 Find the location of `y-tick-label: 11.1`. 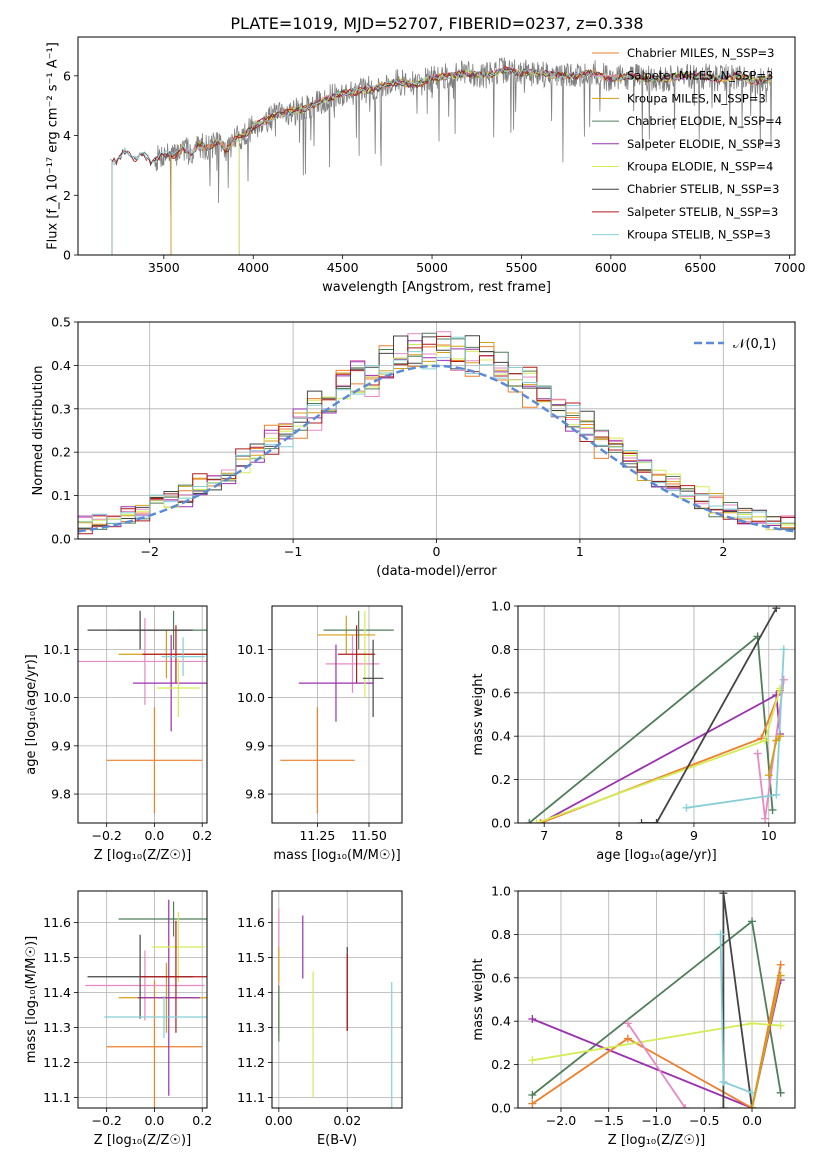

y-tick-label: 11.1 is located at coordinates (251, 1097).